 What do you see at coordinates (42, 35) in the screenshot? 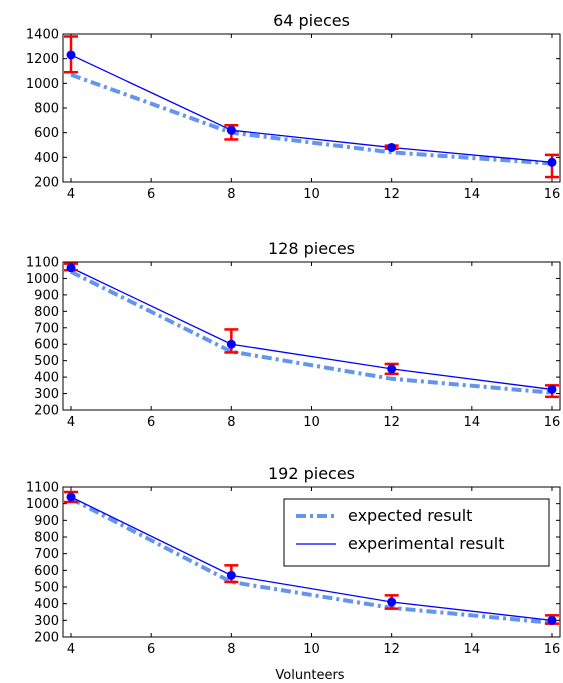
I see `y-tick-label: 1400` at bounding box center [42, 35].